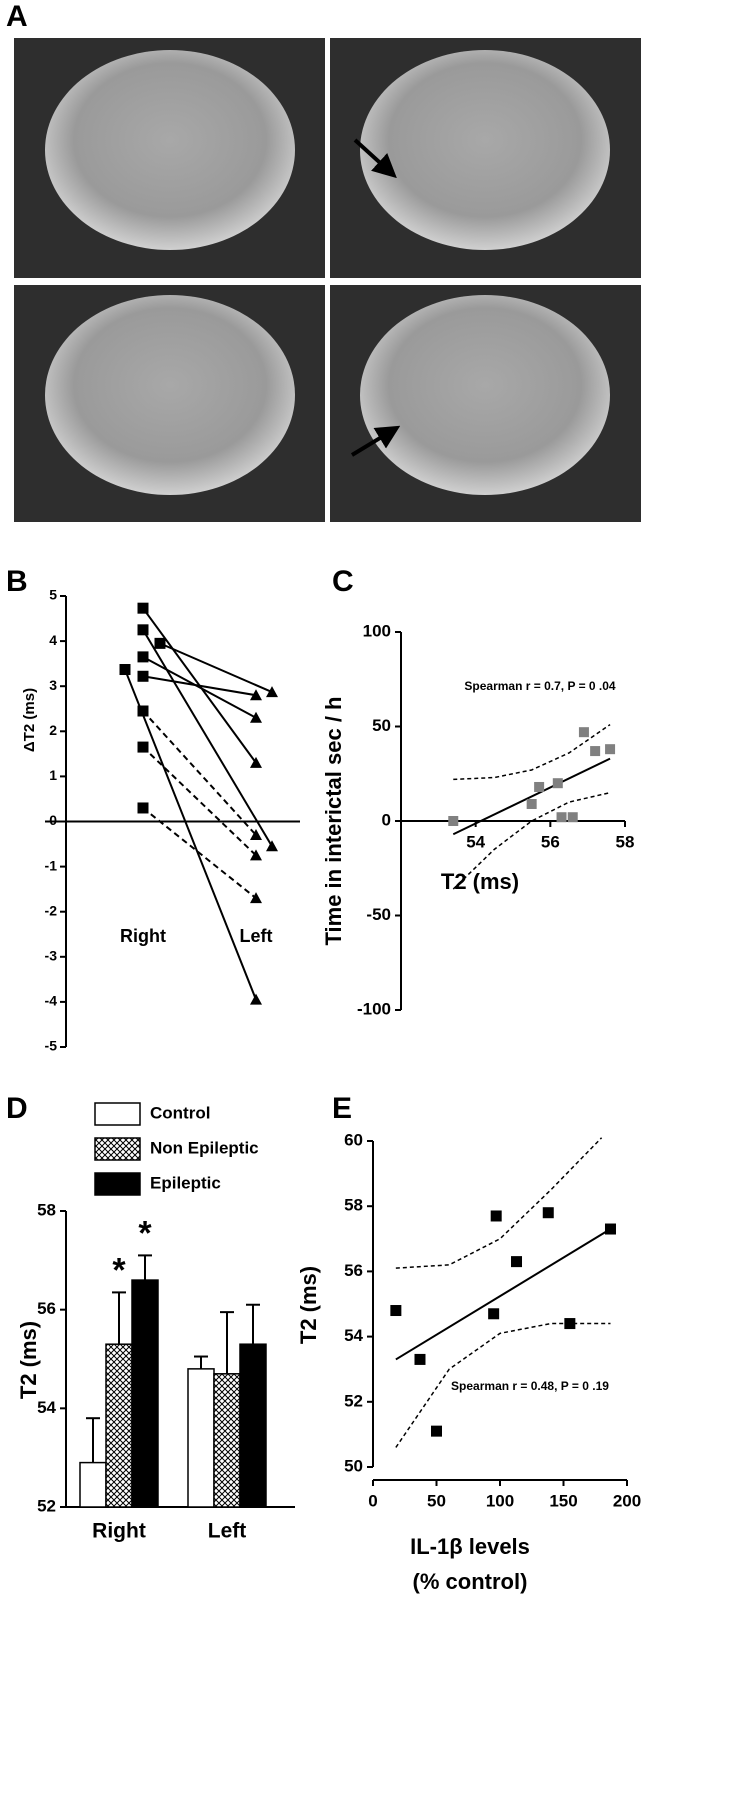 The image size is (741, 1805). Describe the element at coordinates (51, 910) in the screenshot. I see `y-tick-label: -2` at that location.